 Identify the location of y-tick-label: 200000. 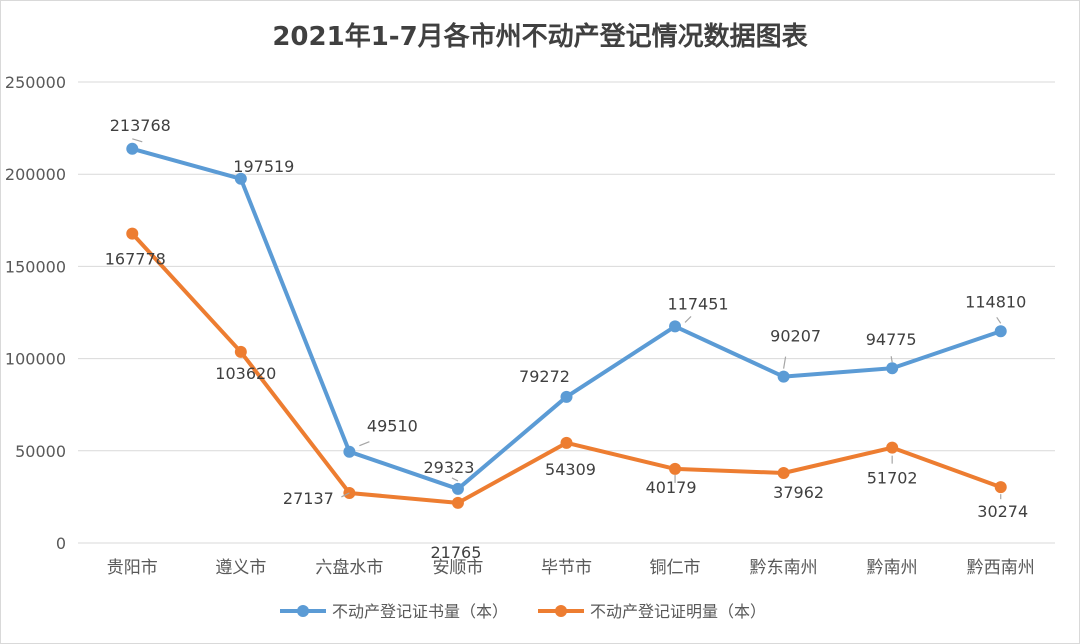
(35, 174).